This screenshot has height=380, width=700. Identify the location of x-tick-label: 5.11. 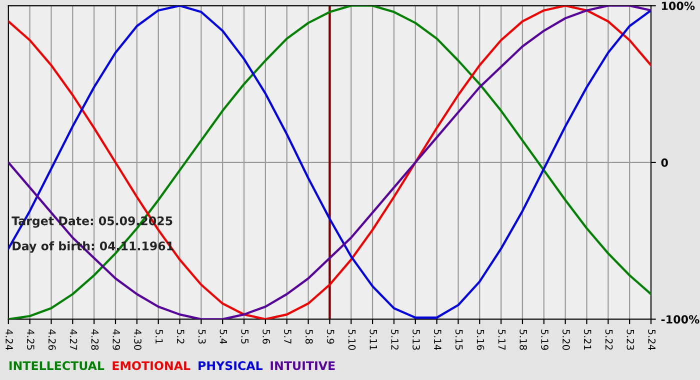
(373, 340).